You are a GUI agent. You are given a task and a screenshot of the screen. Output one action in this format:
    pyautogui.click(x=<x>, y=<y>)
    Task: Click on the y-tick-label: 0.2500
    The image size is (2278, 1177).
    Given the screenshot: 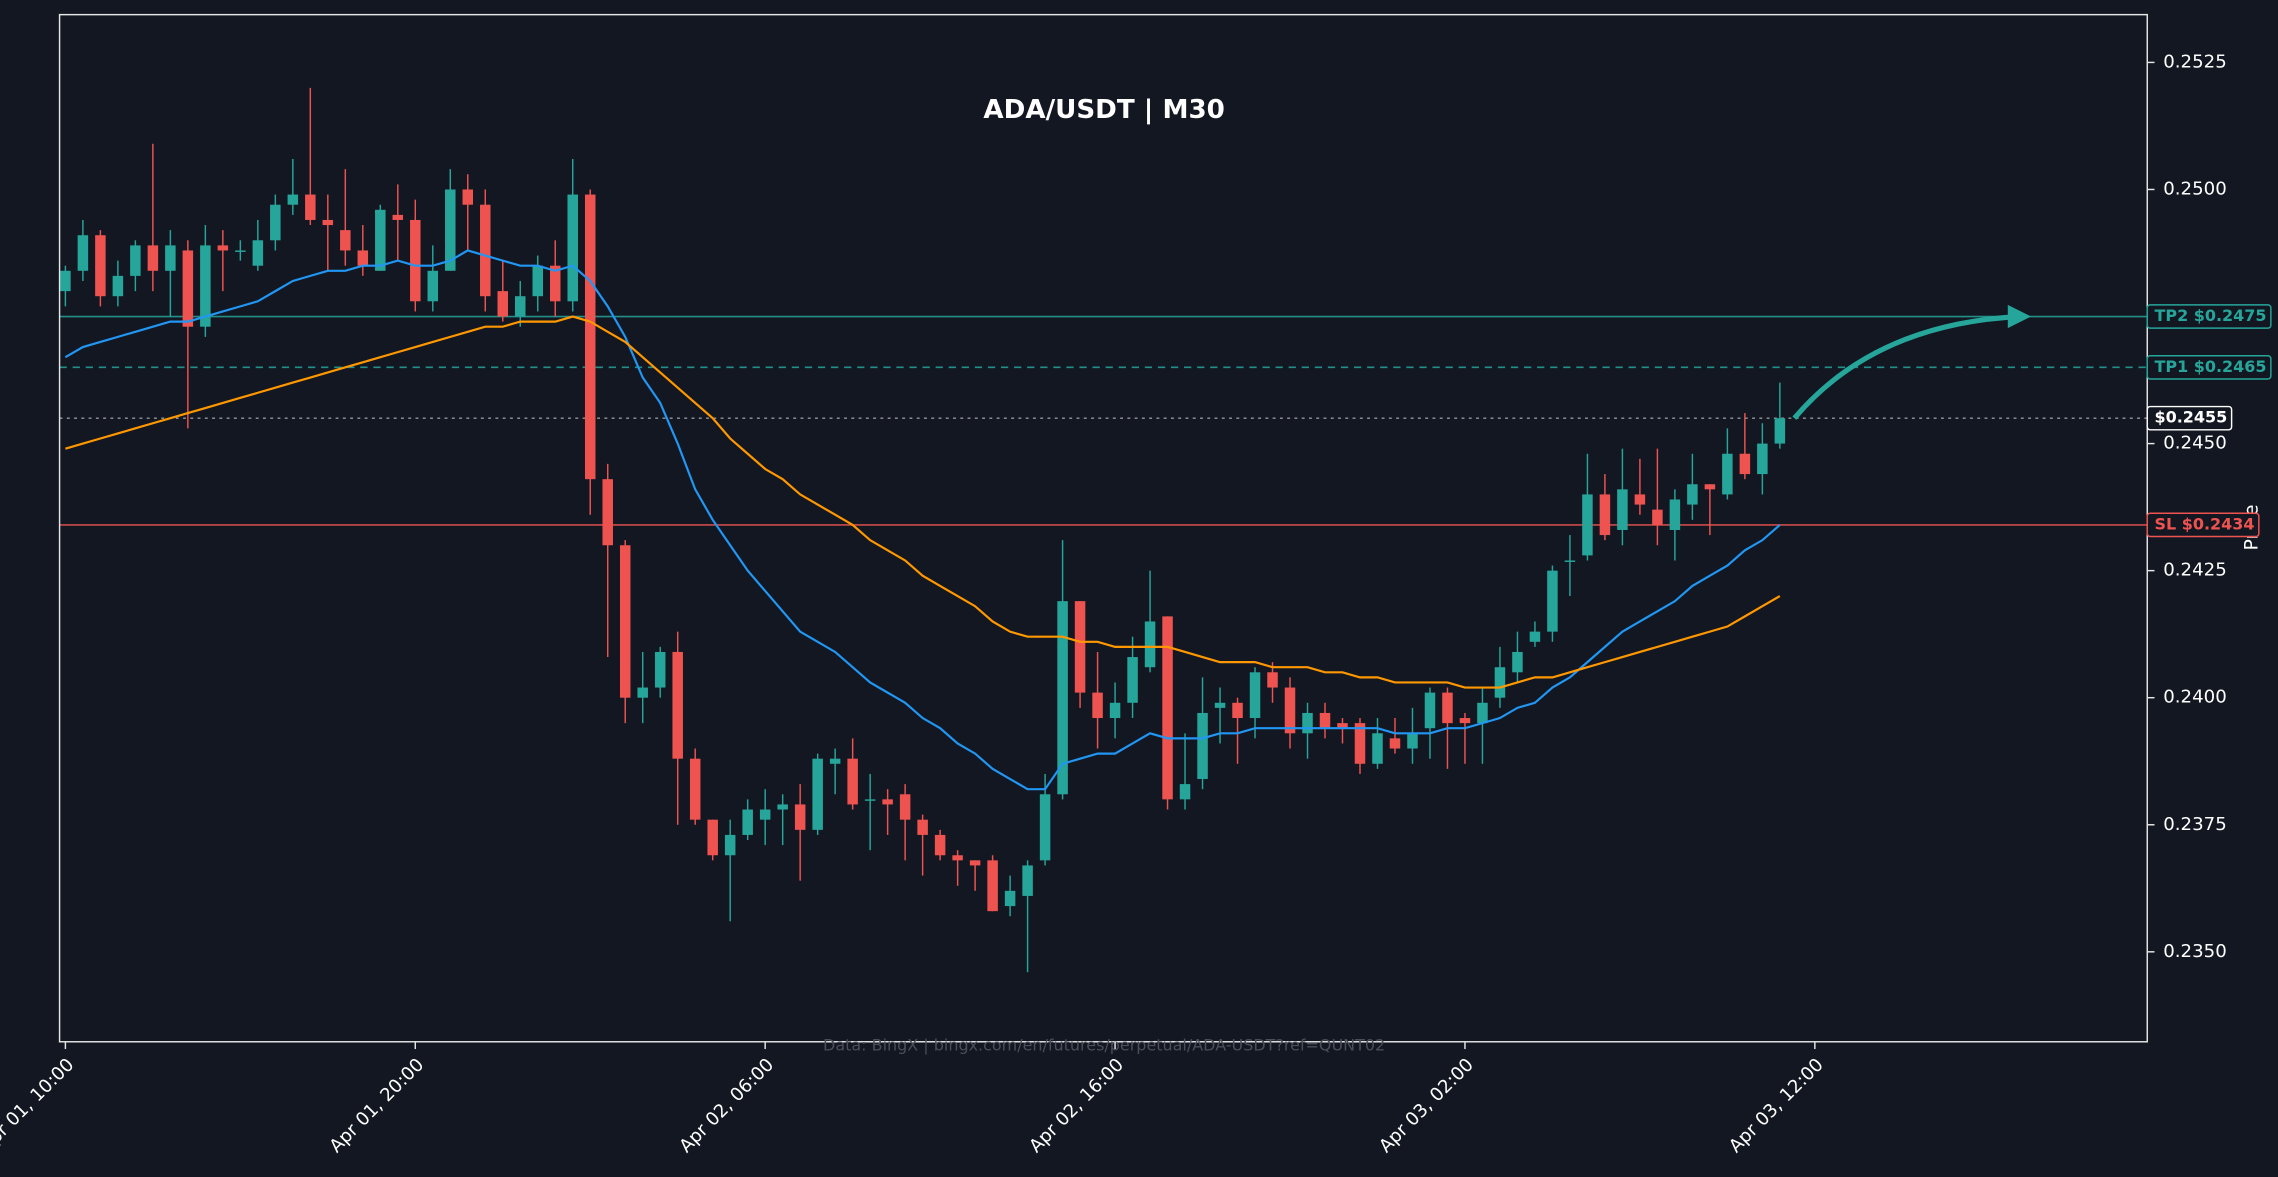 What is the action you would take?
    pyautogui.click(x=2195, y=188)
    